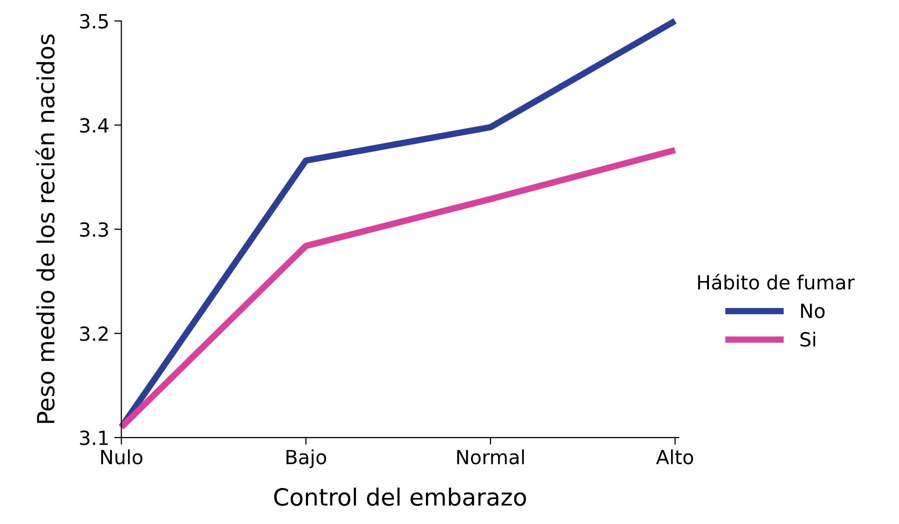  I want to click on legend-title: Hábito de fumar, so click(776, 282).